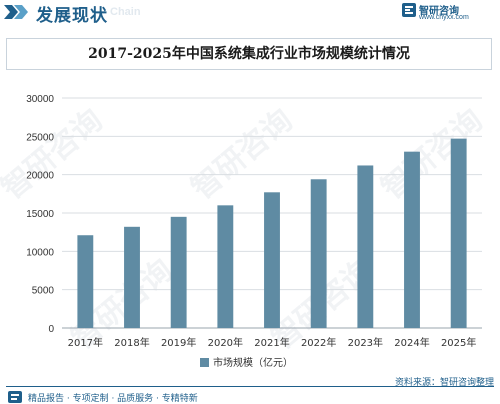 Image resolution: width=500 pixels, height=404 pixels. I want to click on legend-swatch, so click(204, 362).